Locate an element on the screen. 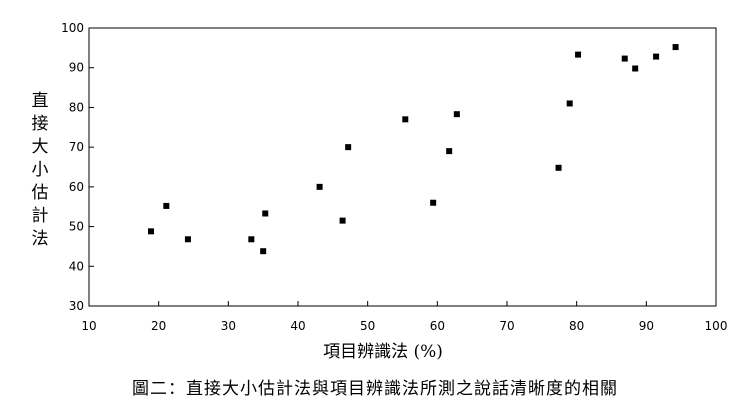  y-tick-label: 90 is located at coordinates (76, 68).